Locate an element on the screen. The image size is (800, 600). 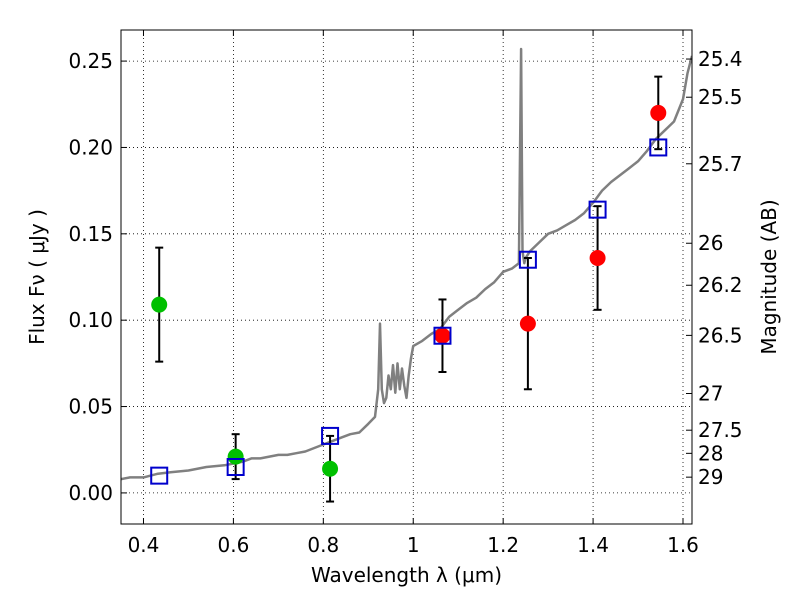
x-tick-label: 0.8 is located at coordinates (323, 545).